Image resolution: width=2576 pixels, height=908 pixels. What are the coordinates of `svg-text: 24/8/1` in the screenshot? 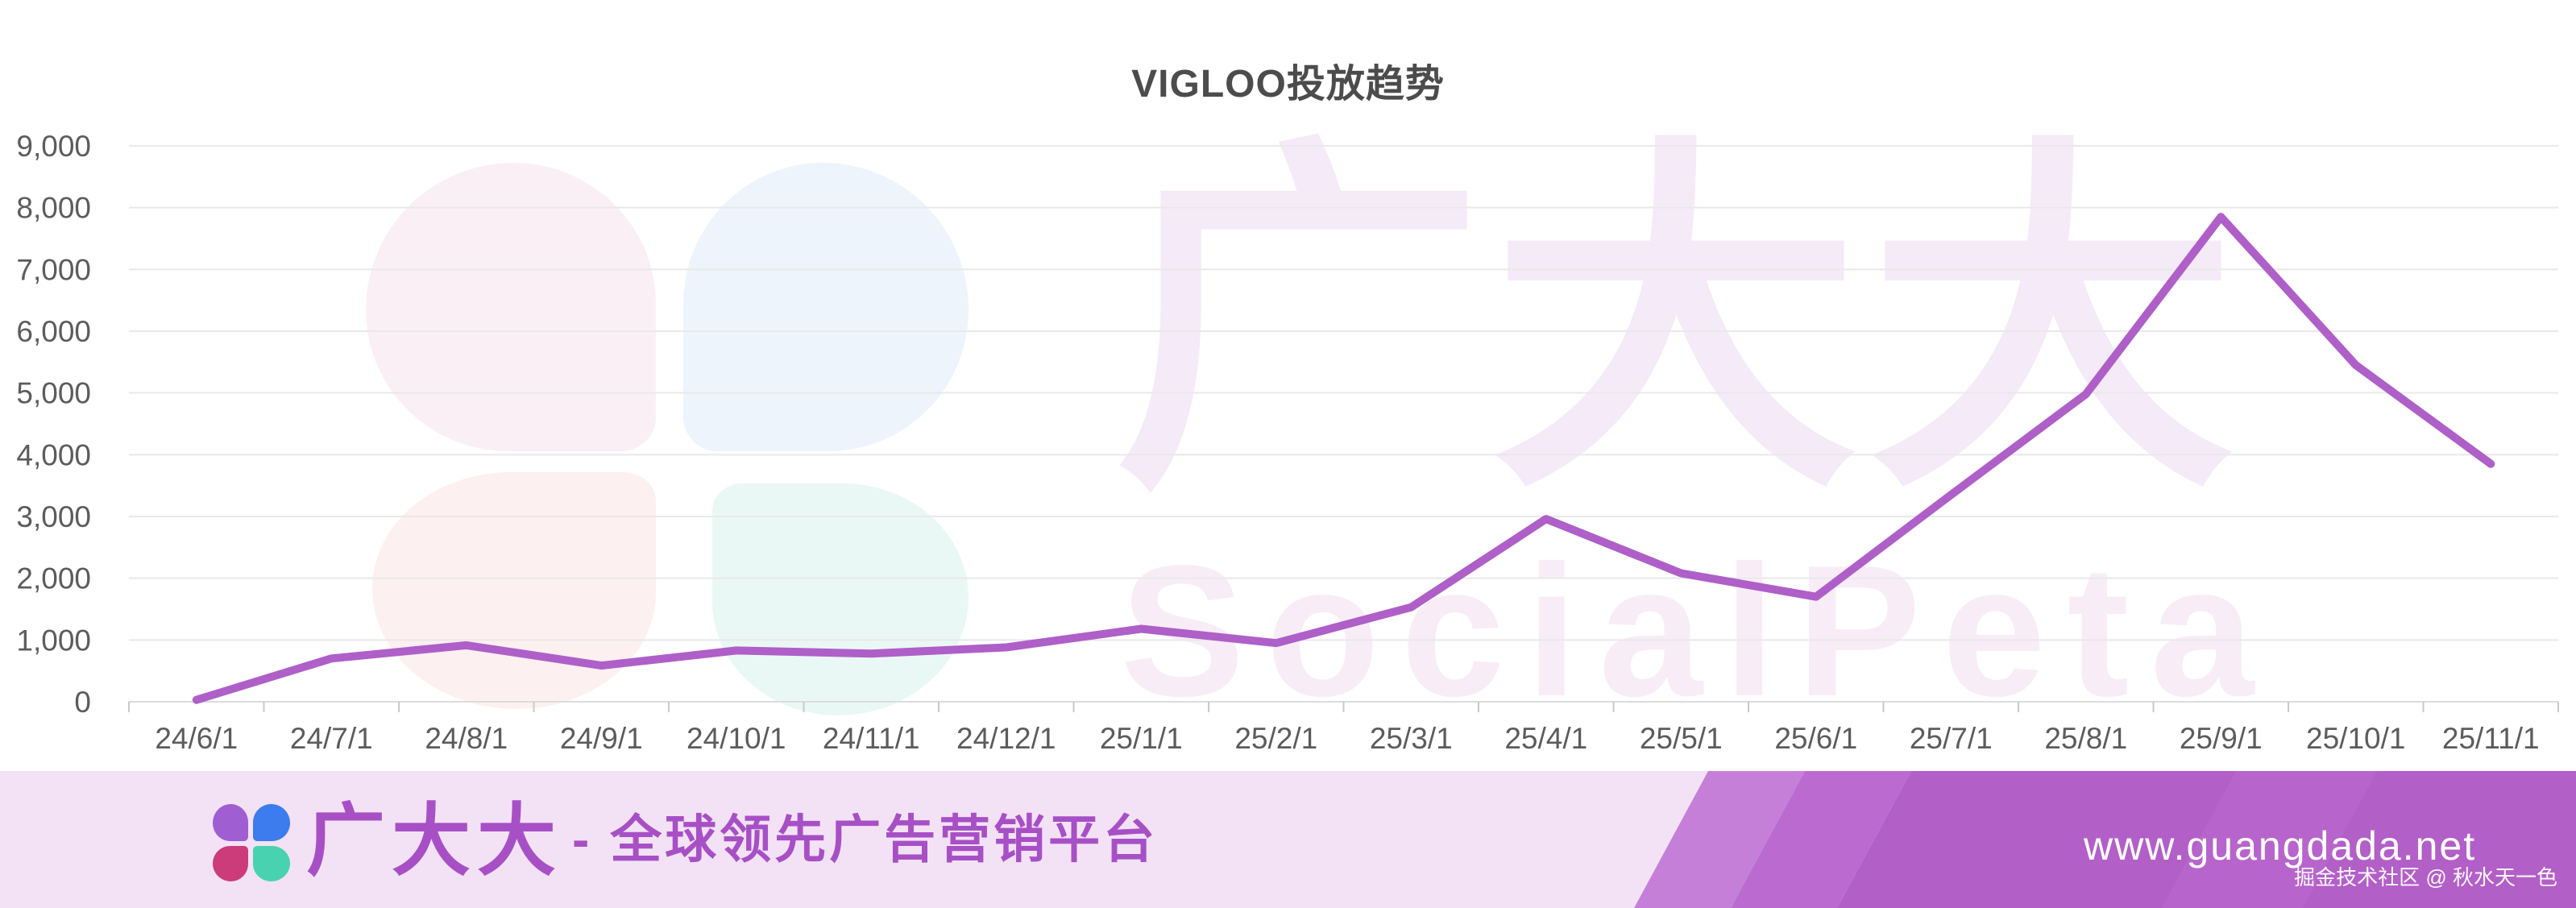 It's located at (466, 738).